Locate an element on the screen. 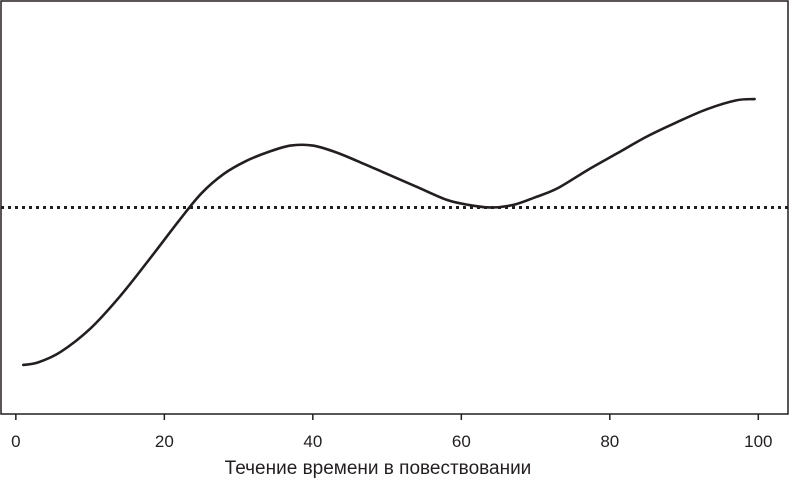 This screenshot has width=790, height=481. x-tick-label-60: 60 is located at coordinates (461, 441).